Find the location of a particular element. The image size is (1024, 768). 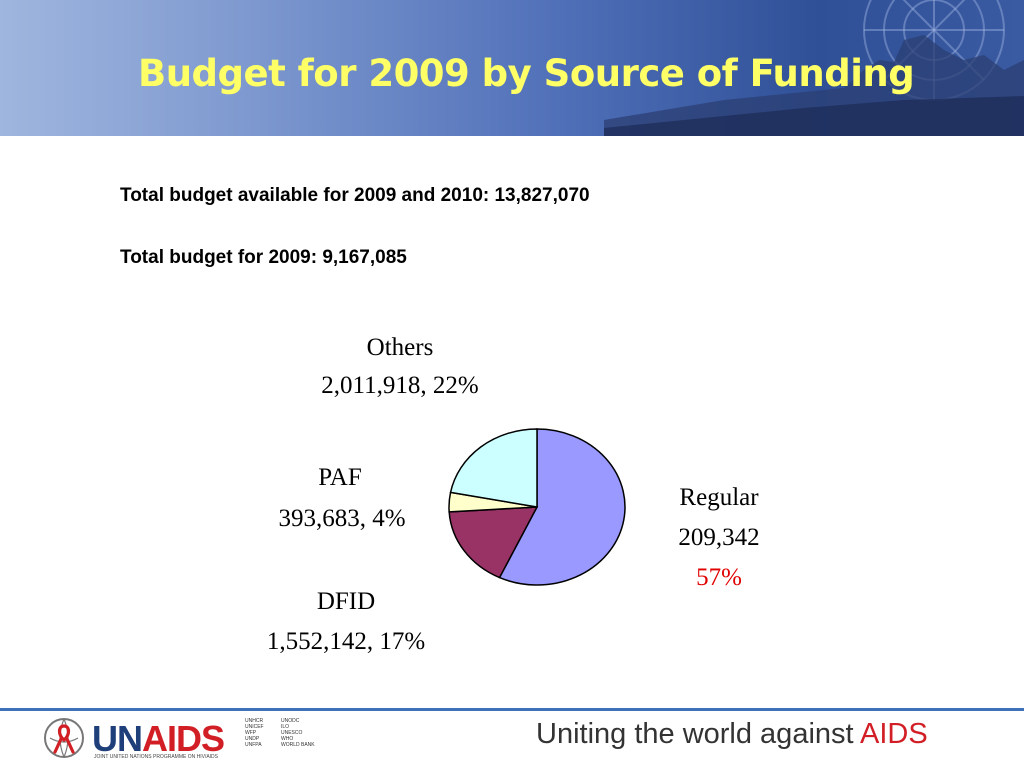

label-others-percent: 22% is located at coordinates (456, 385).